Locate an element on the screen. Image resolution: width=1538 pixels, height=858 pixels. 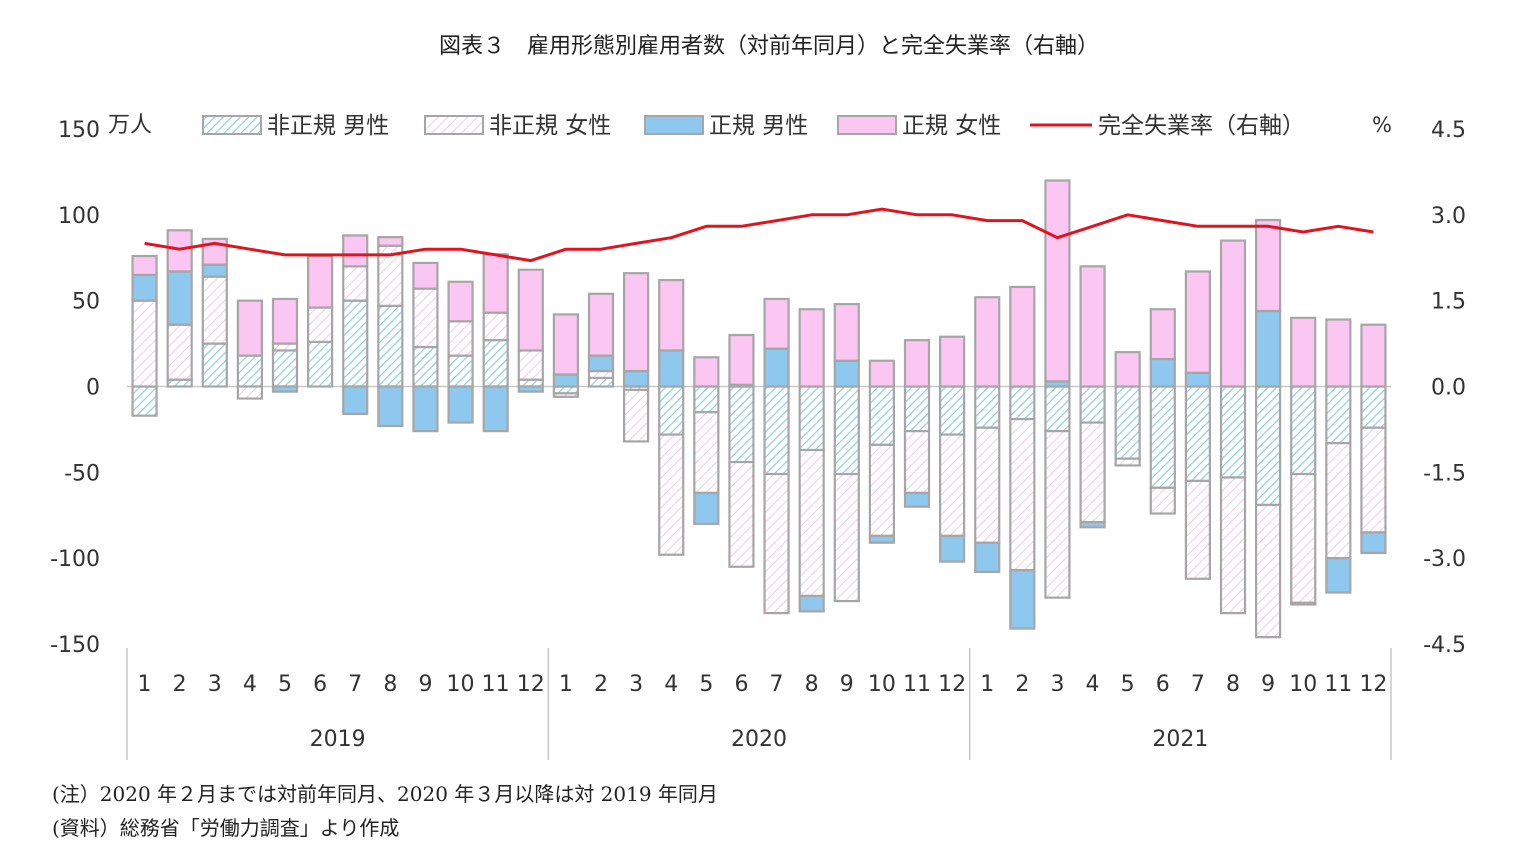
unemployment-rate-line is located at coordinates (759, 235).